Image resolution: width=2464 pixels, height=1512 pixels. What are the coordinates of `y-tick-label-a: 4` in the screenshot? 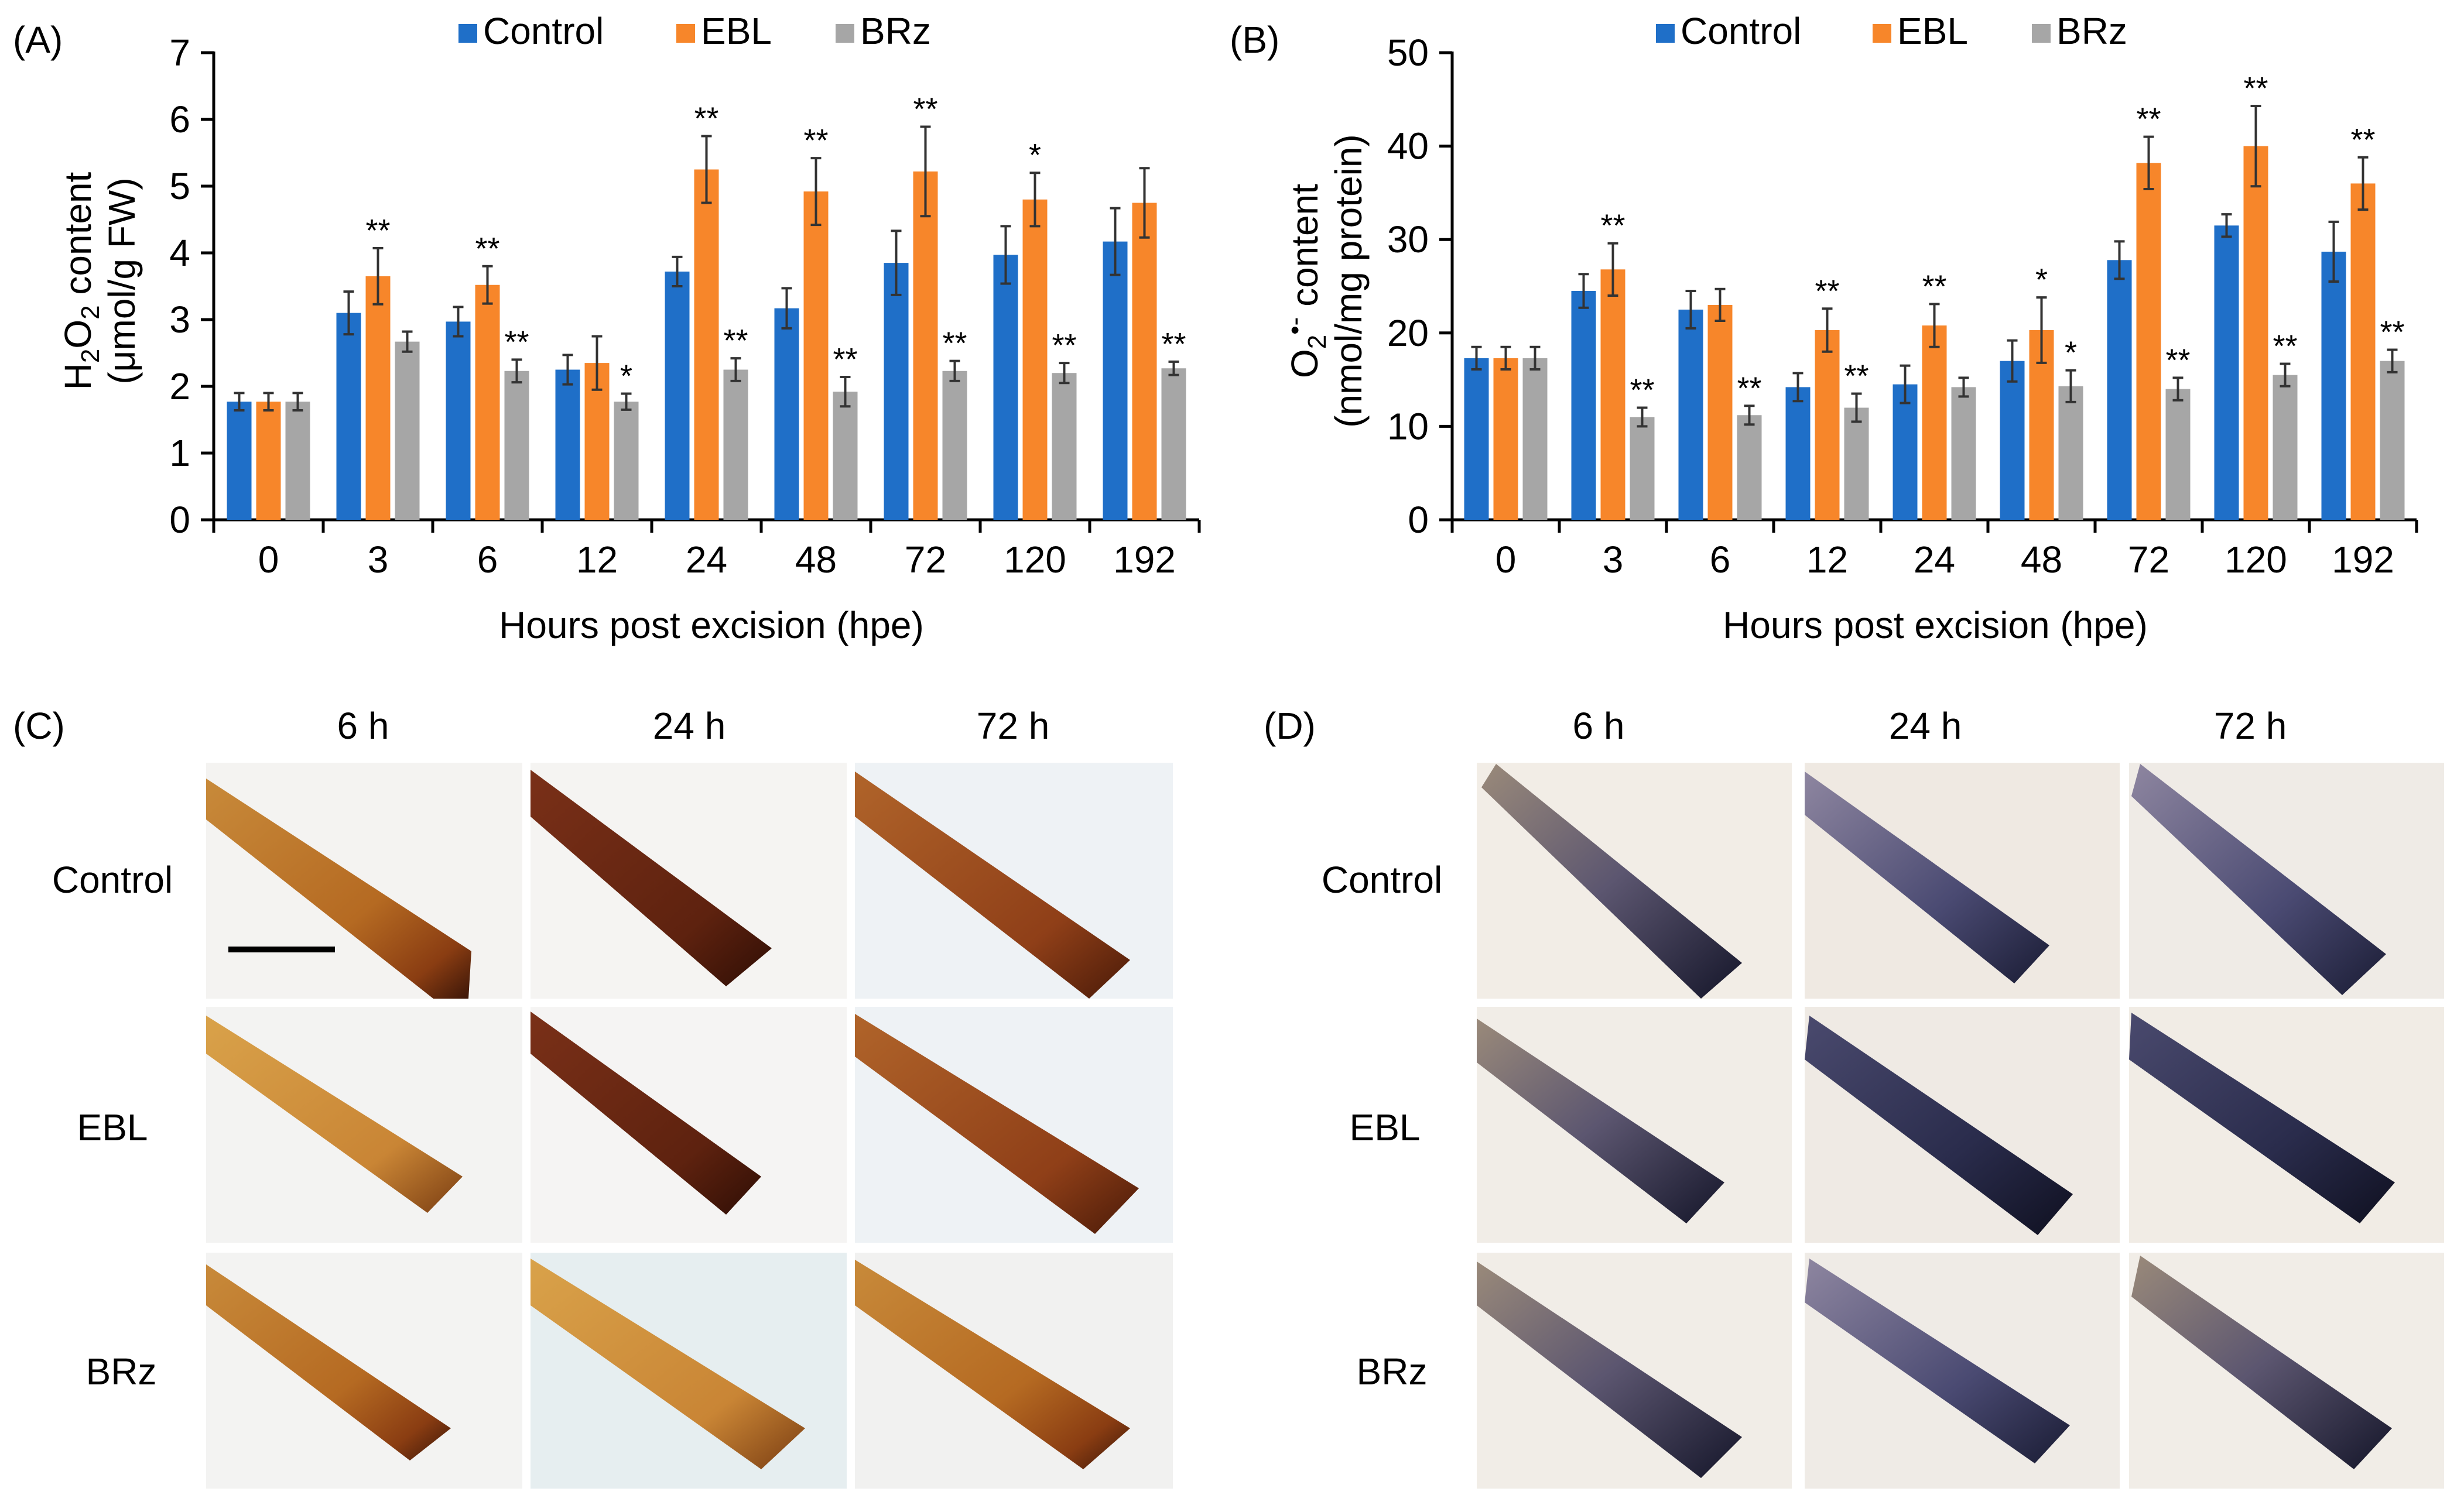 It's located at (179, 253).